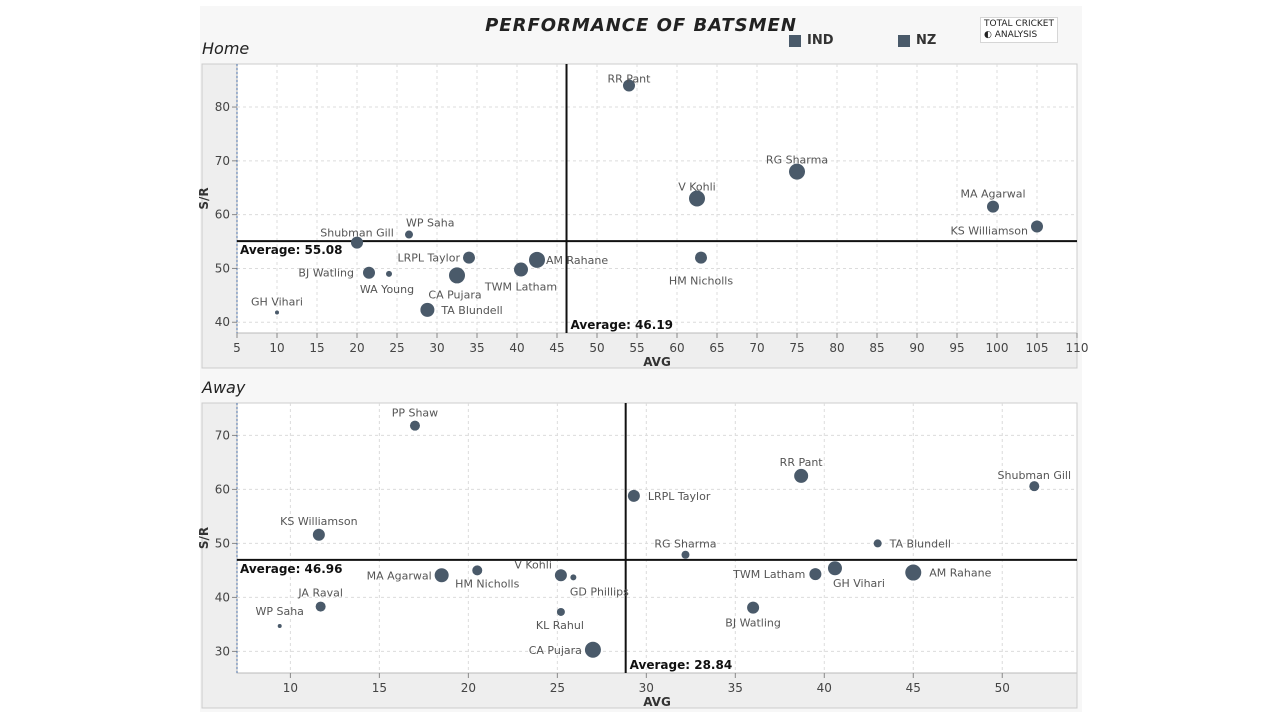 The image size is (1280, 720). Describe the element at coordinates (577, 260) in the screenshot. I see `chart-home-point-label: AM Rahane` at that location.